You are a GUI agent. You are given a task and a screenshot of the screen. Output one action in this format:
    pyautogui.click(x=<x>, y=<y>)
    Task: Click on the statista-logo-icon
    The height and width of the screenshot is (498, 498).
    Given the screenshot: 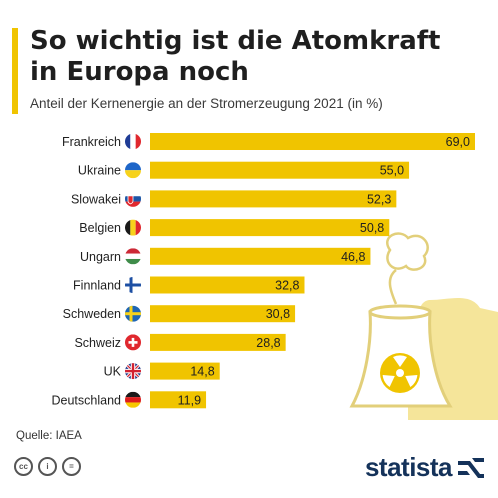 What is the action you would take?
    pyautogui.click(x=471, y=467)
    